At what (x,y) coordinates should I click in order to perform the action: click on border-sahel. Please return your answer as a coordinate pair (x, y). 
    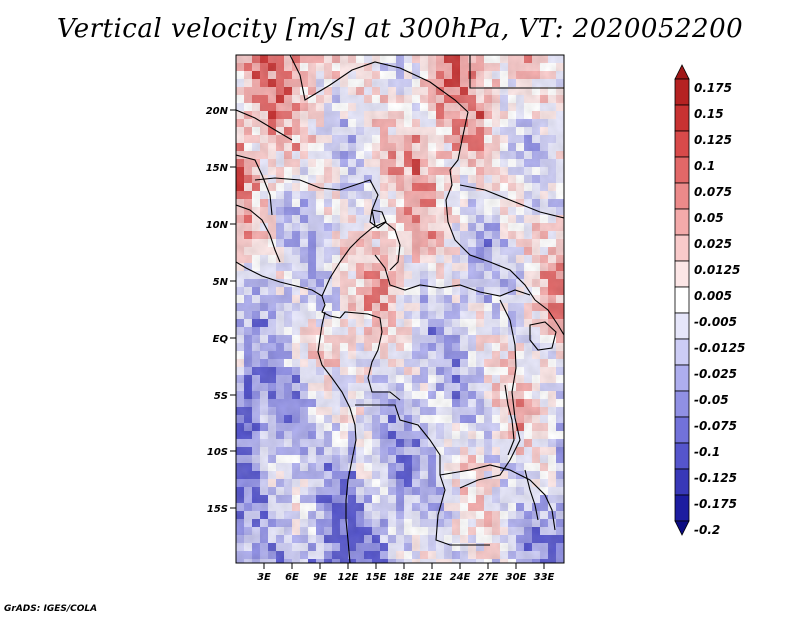
    Looking at the image, I should click on (264, 125).